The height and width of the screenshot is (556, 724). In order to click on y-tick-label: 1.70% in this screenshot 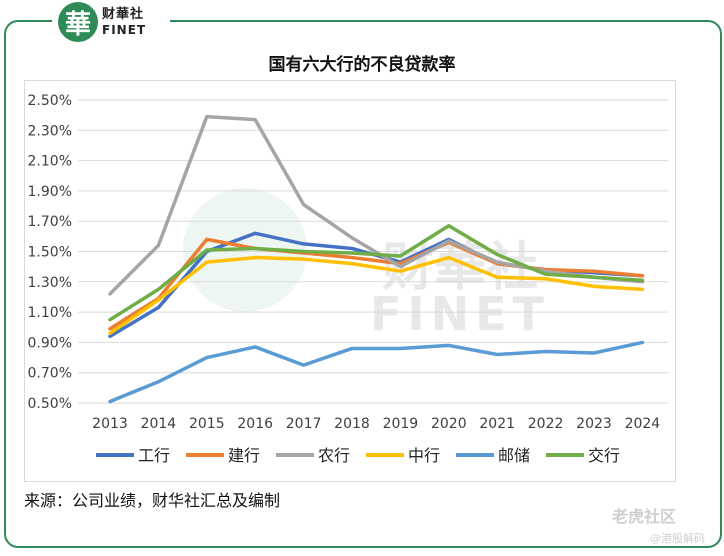, I will do `click(50, 222)`.